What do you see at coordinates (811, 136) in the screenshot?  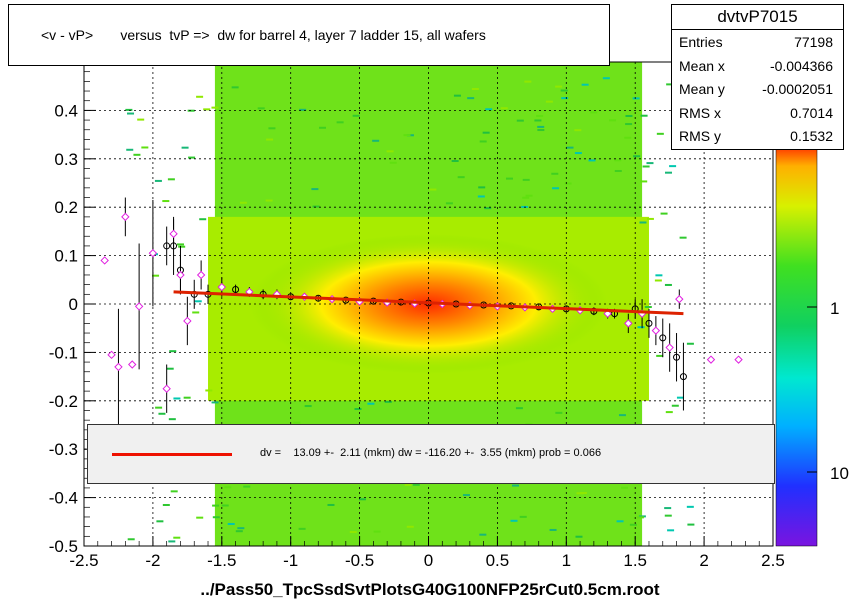 I see `stats-value: 0.1532` at bounding box center [811, 136].